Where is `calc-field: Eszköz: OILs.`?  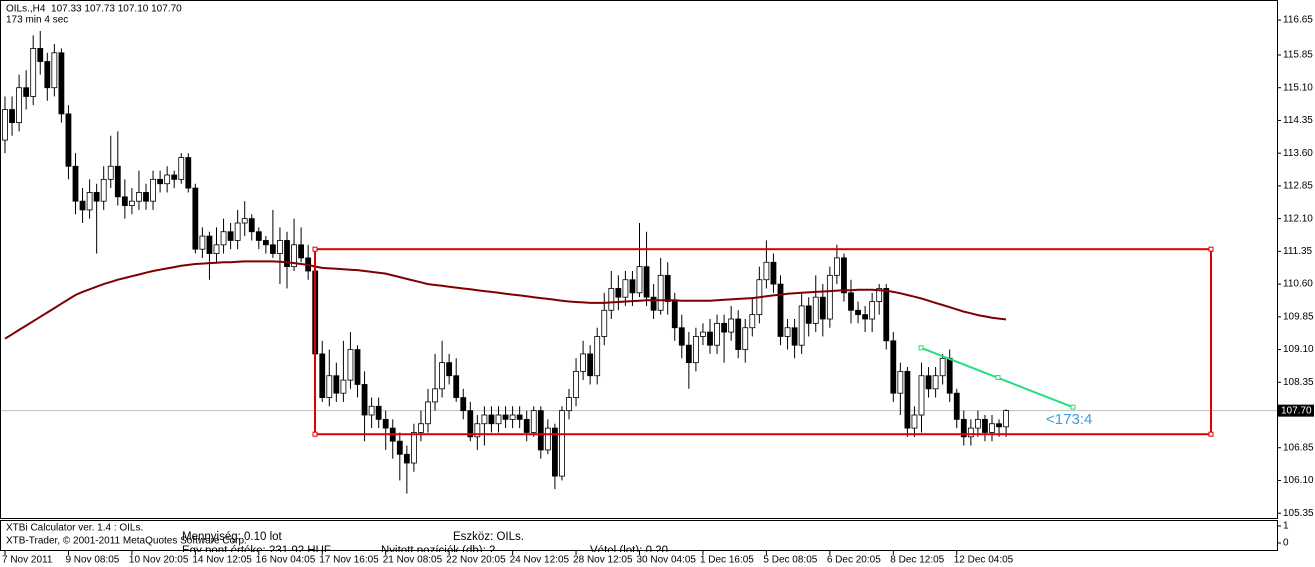 calc-field: Eszköz: OILs. is located at coordinates (488, 537).